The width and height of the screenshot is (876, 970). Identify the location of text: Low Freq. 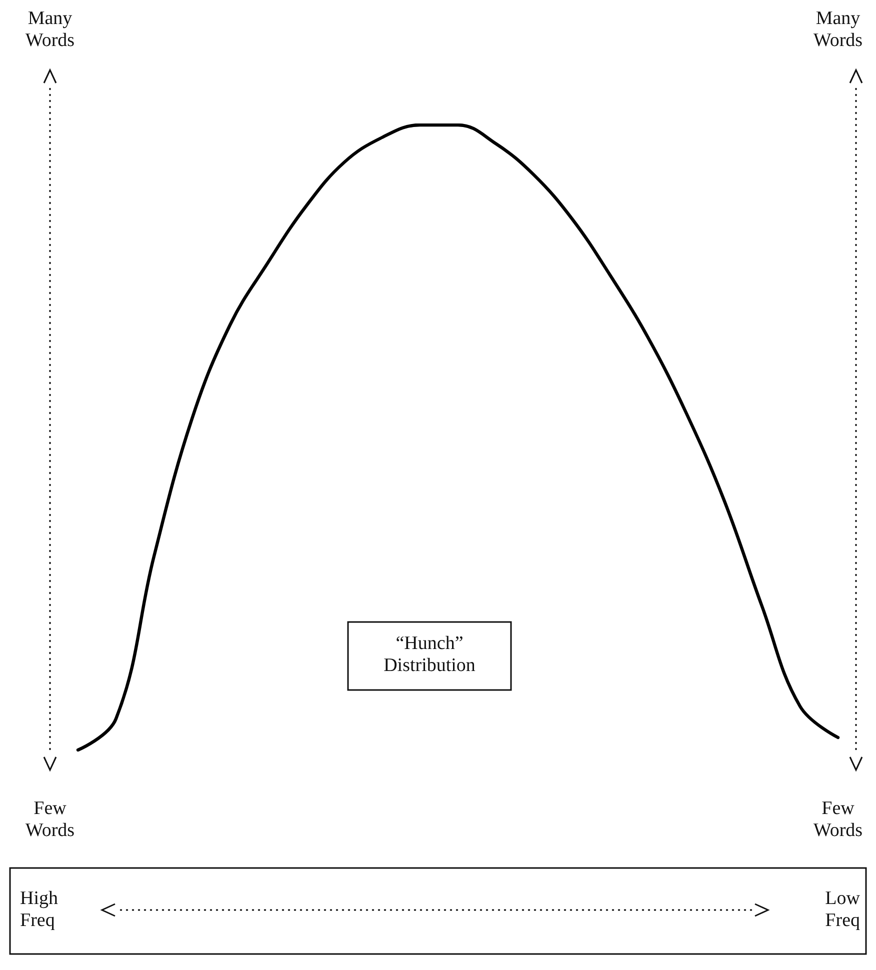
(842, 910).